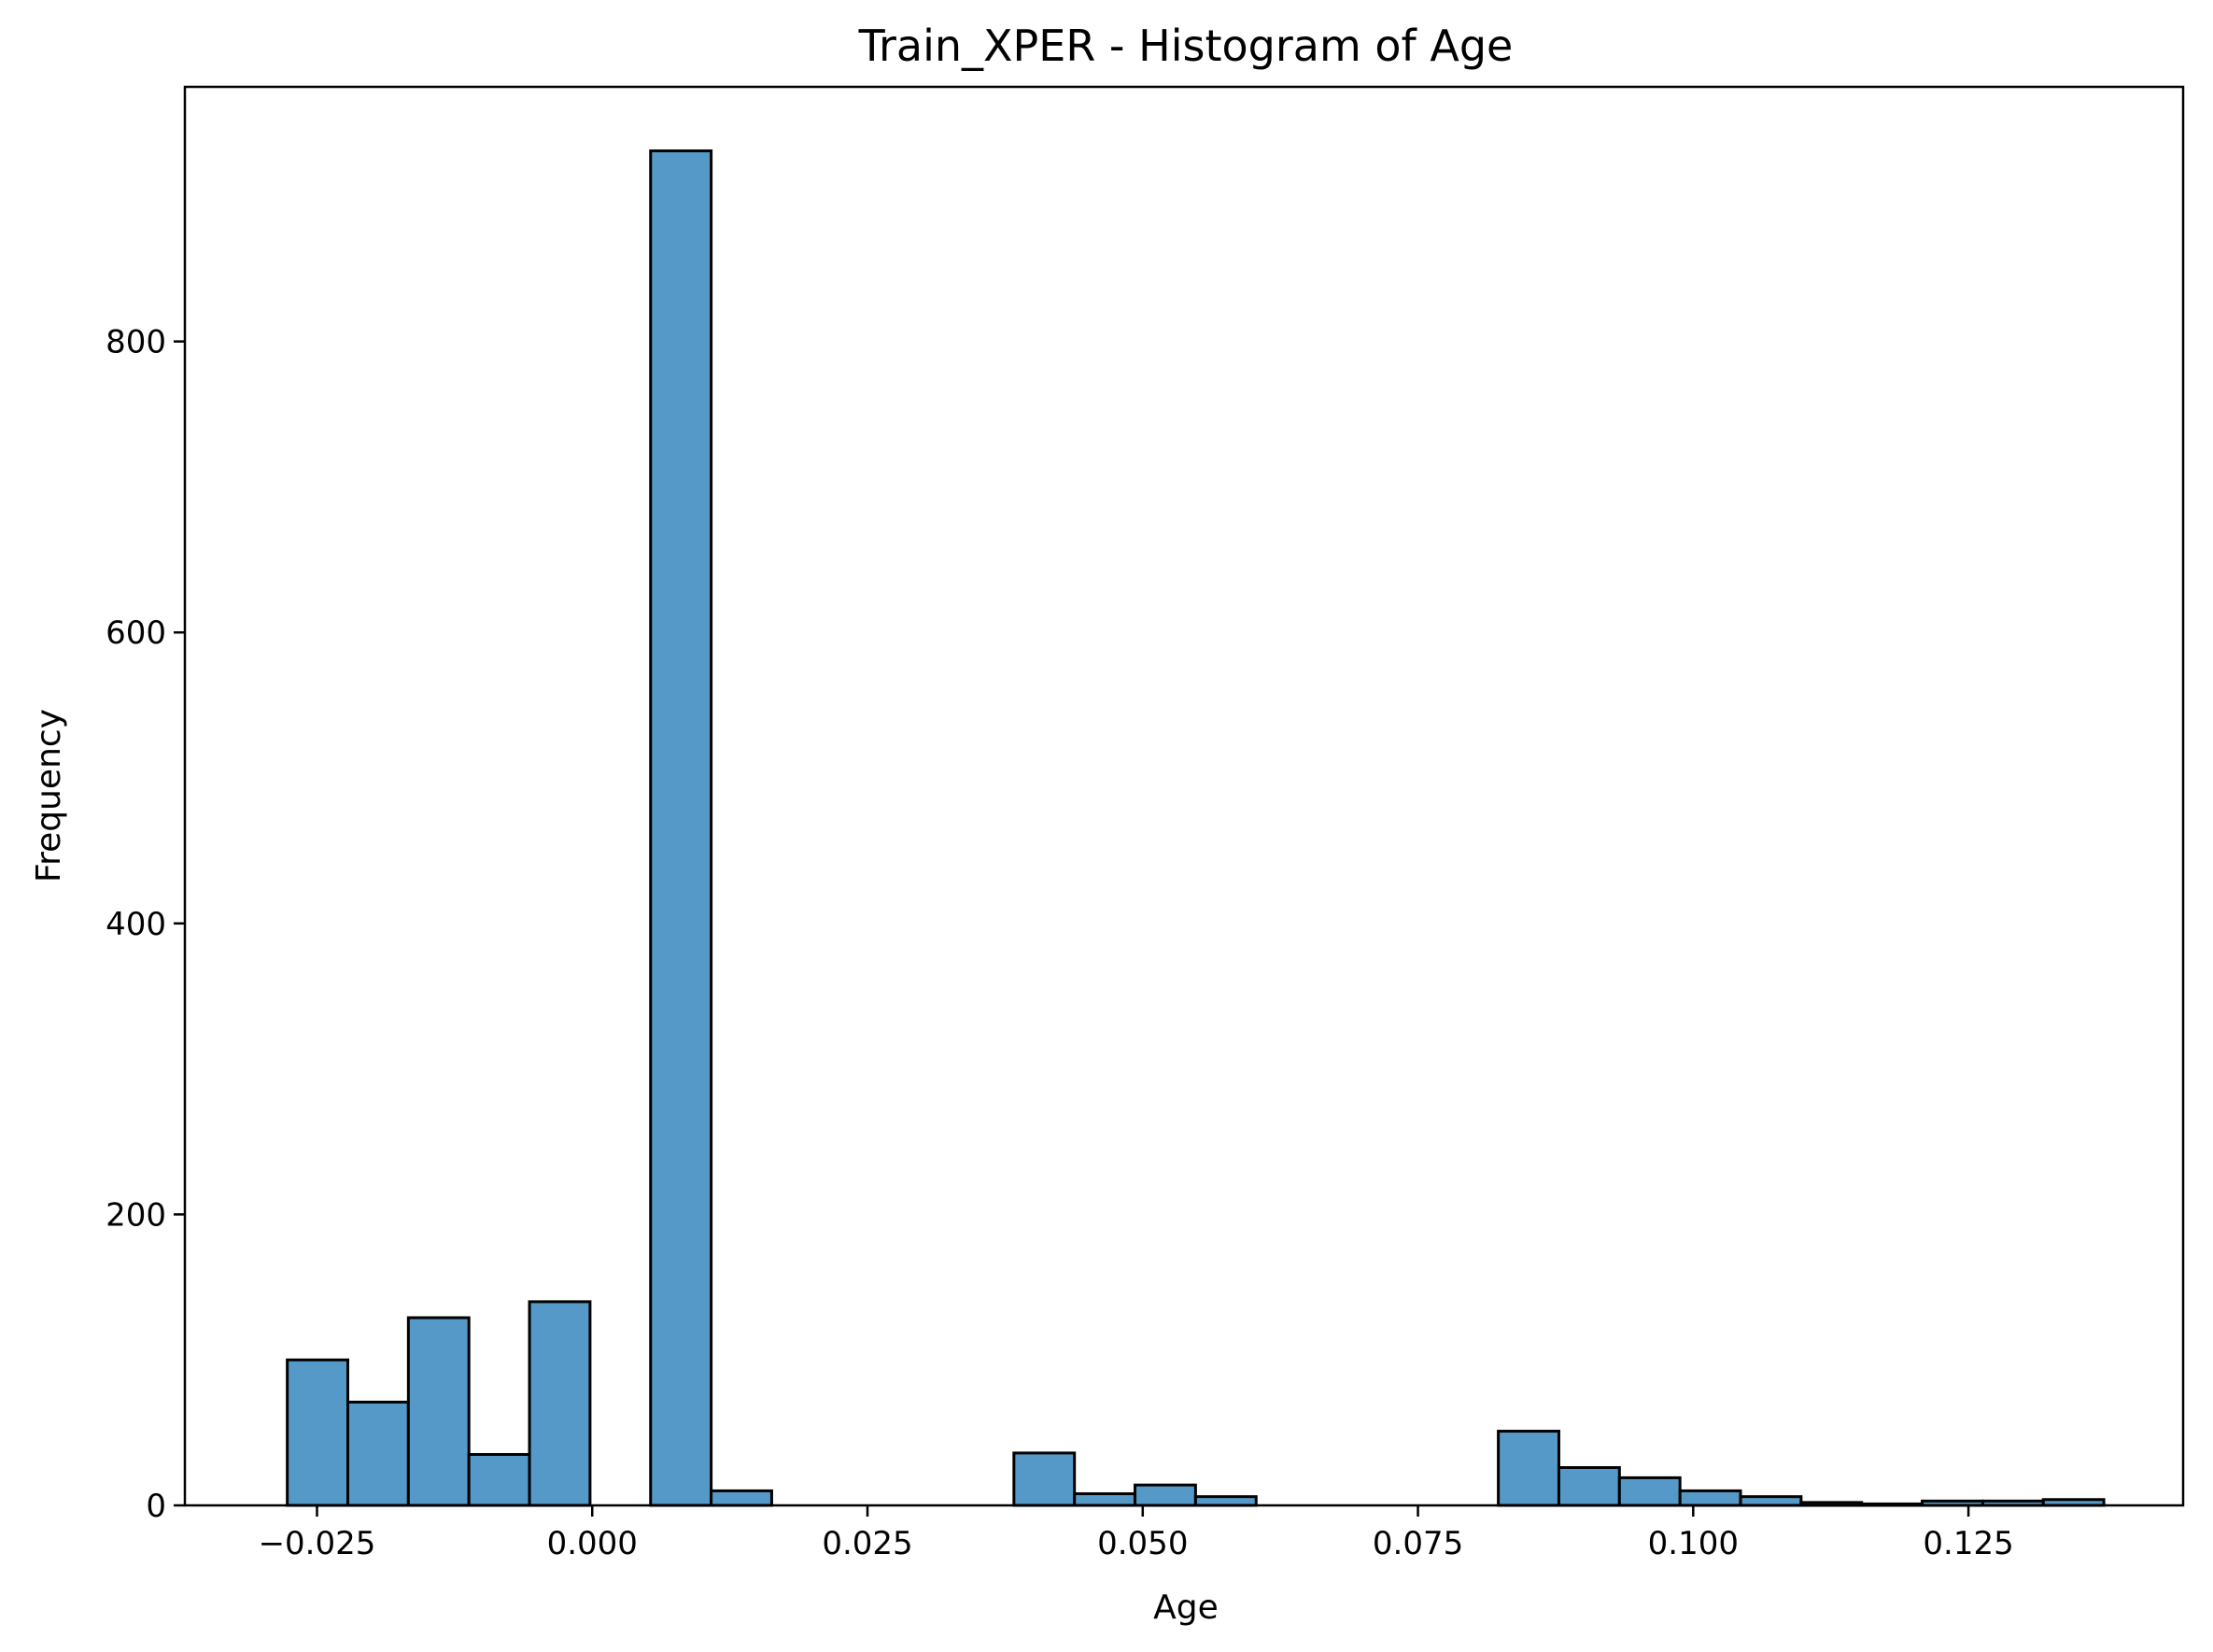 This screenshot has height=1652, width=2213. I want to click on y-axis-ticks: 0 200 400 600 800, so click(145, 924).